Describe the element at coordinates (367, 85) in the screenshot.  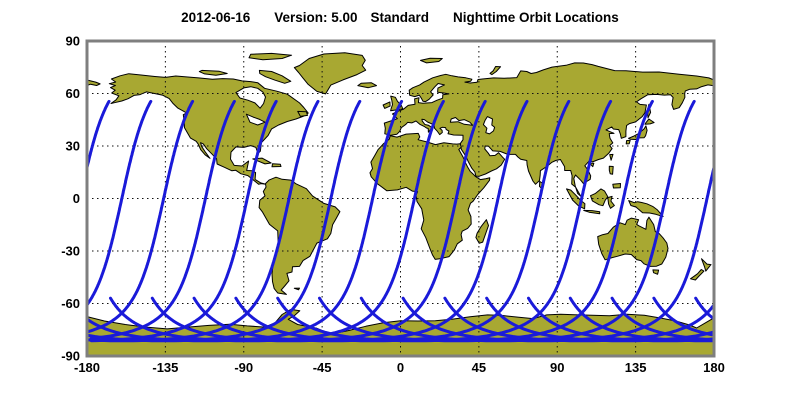
I see `land-iceland` at that location.